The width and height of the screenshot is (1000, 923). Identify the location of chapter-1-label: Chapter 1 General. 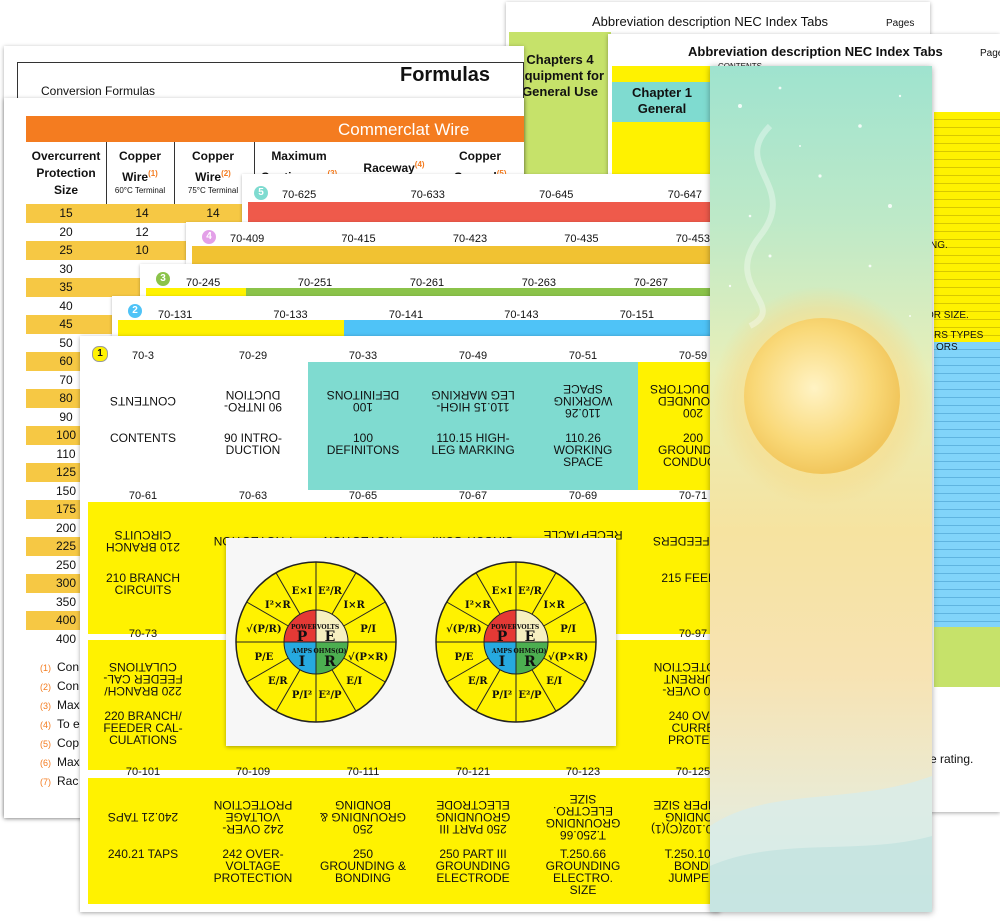
(662, 100).